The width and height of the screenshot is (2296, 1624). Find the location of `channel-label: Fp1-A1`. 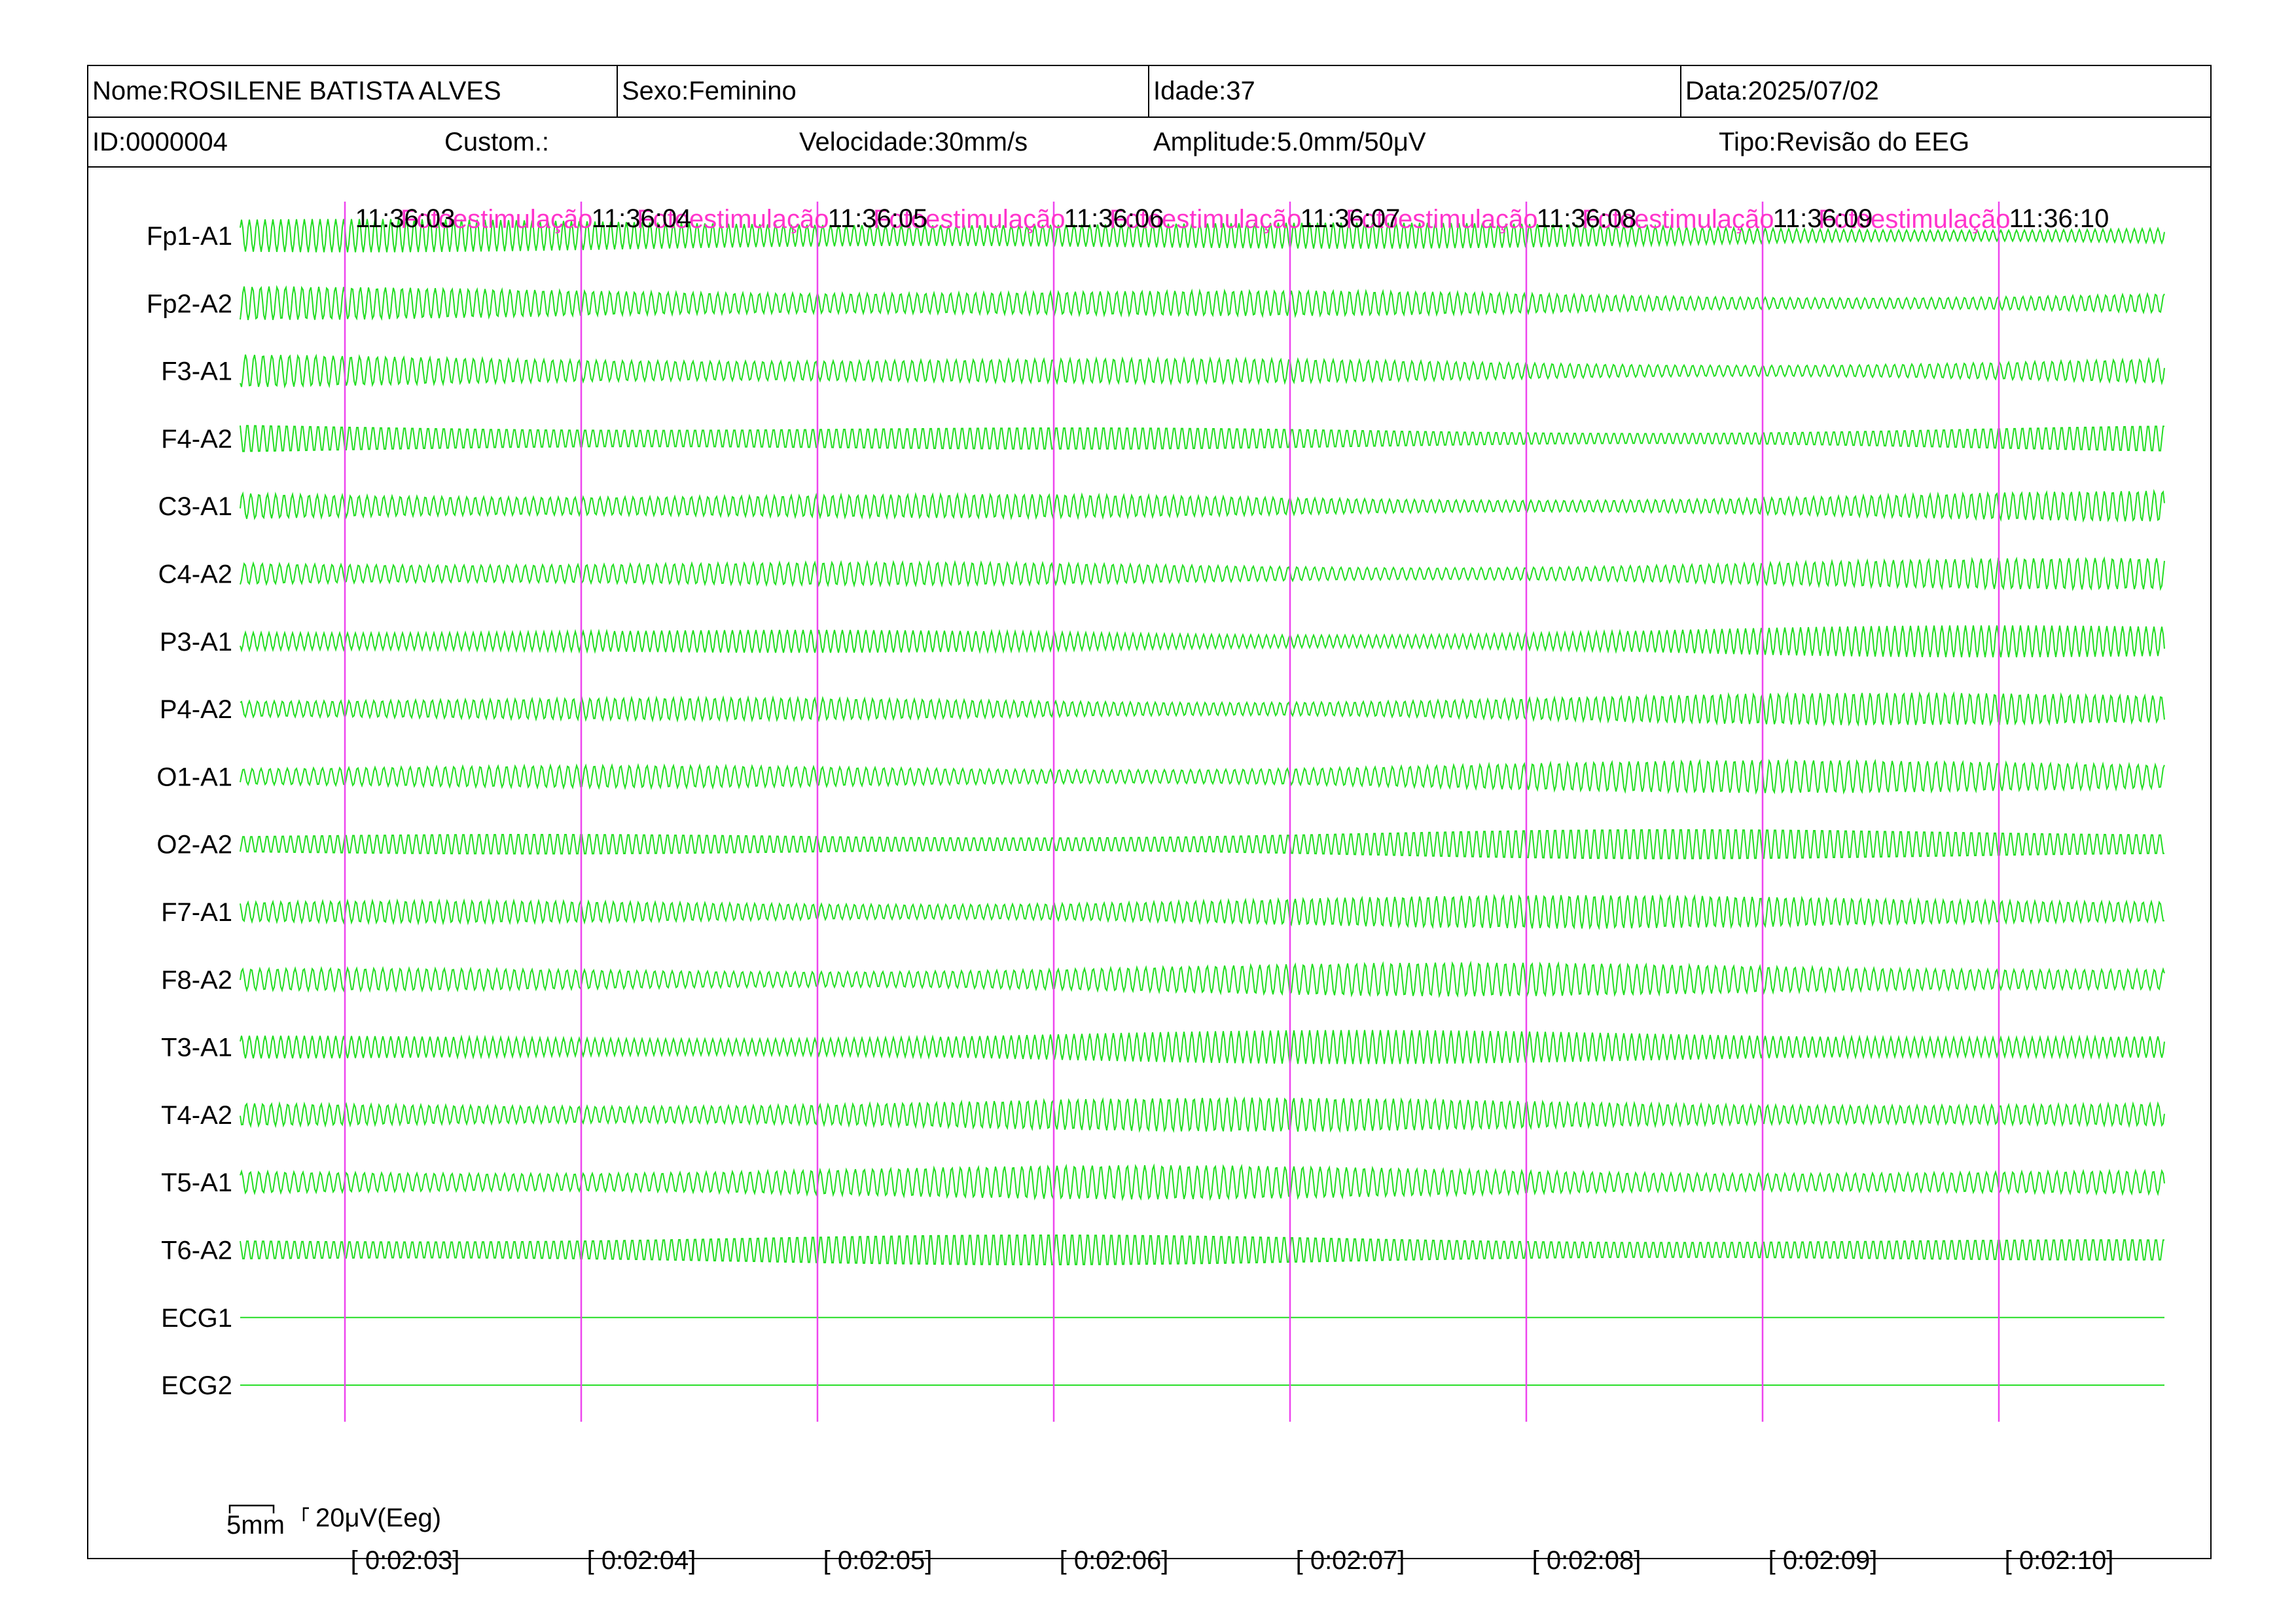

channel-label: Fp1-A1 is located at coordinates (189, 236).